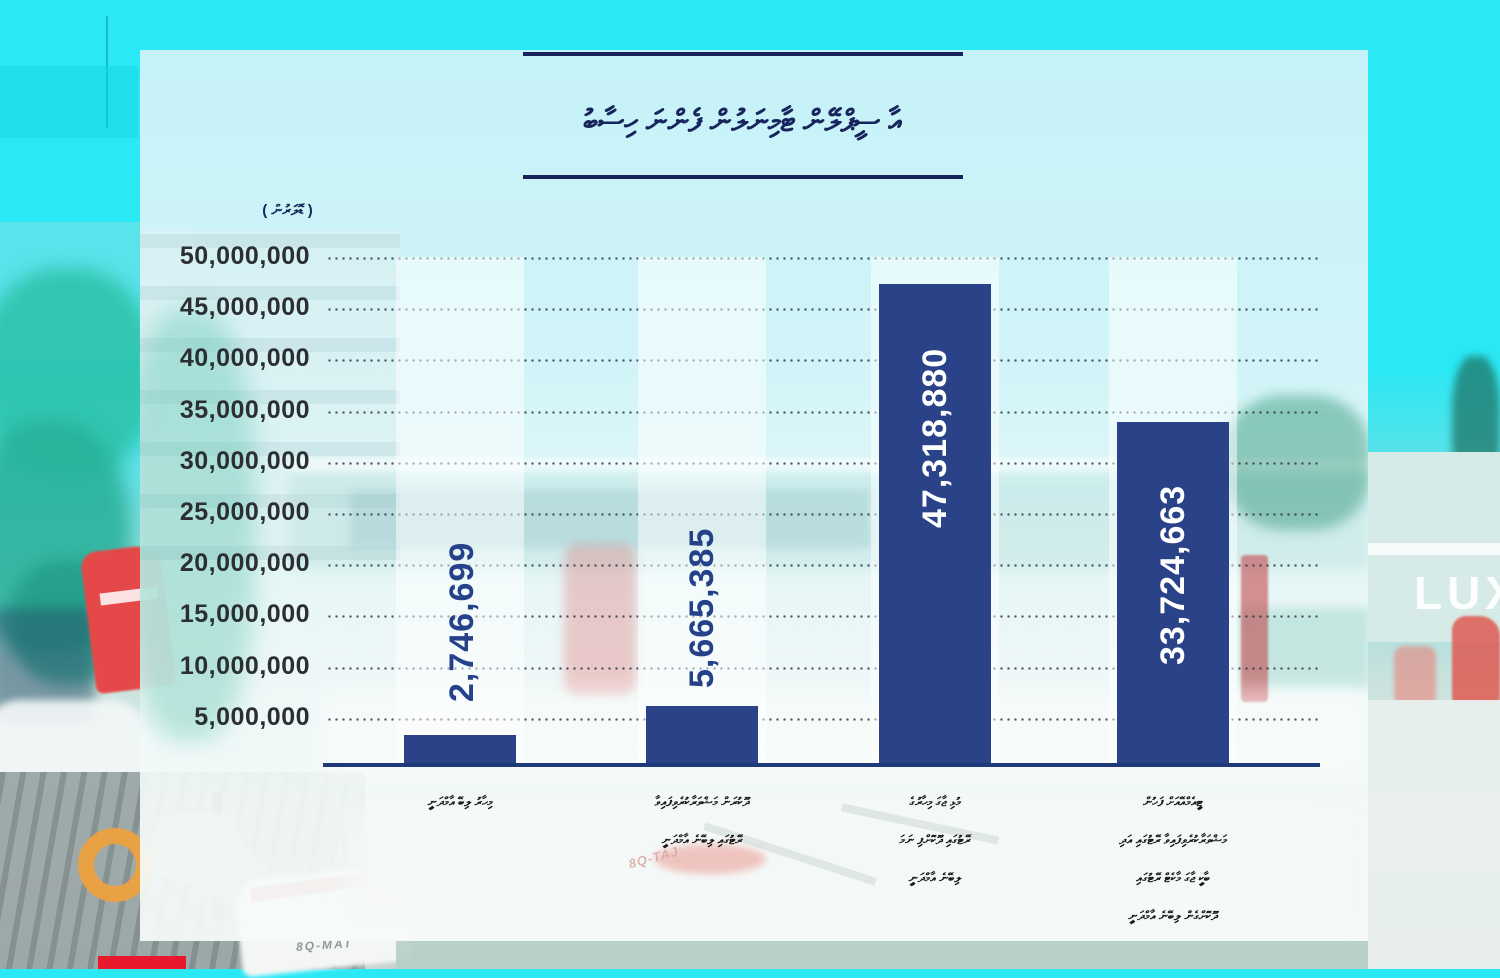 Image resolution: width=1500 pixels, height=978 pixels. What do you see at coordinates (1173, 916) in the screenshot?
I see `category-line: ދޫކޮށްގެން ލިބޭނެ އާމްދަނީ` at bounding box center [1173, 916].